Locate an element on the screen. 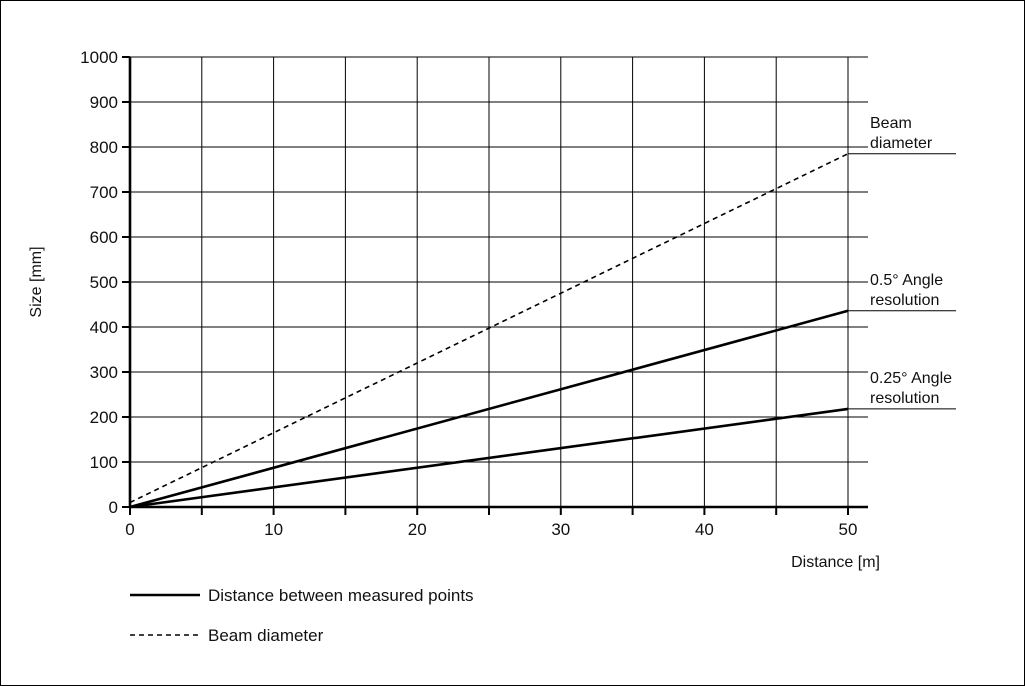  y-tick-label: 800 is located at coordinates (104, 147).